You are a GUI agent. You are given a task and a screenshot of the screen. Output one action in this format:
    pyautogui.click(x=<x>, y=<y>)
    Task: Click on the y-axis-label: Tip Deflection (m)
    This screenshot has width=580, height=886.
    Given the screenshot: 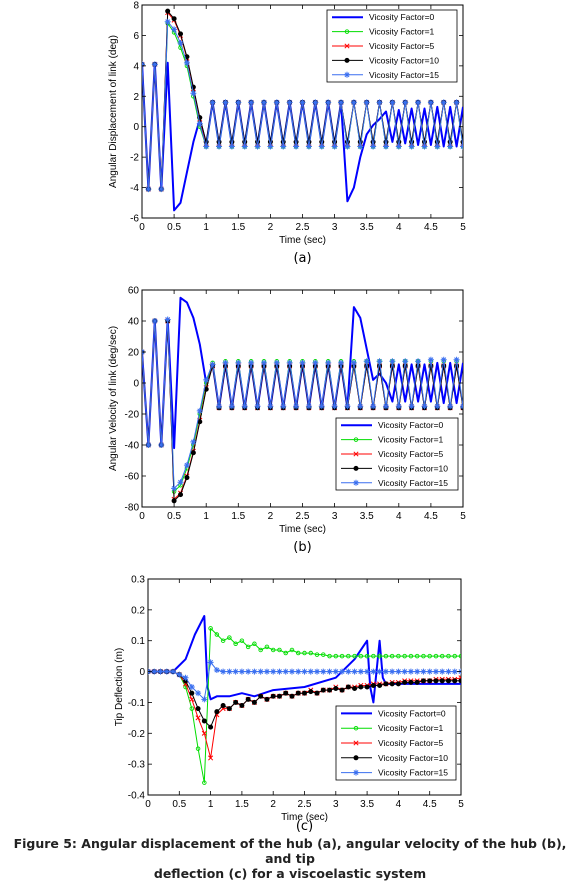 What is the action you would take?
    pyautogui.click(x=119, y=687)
    